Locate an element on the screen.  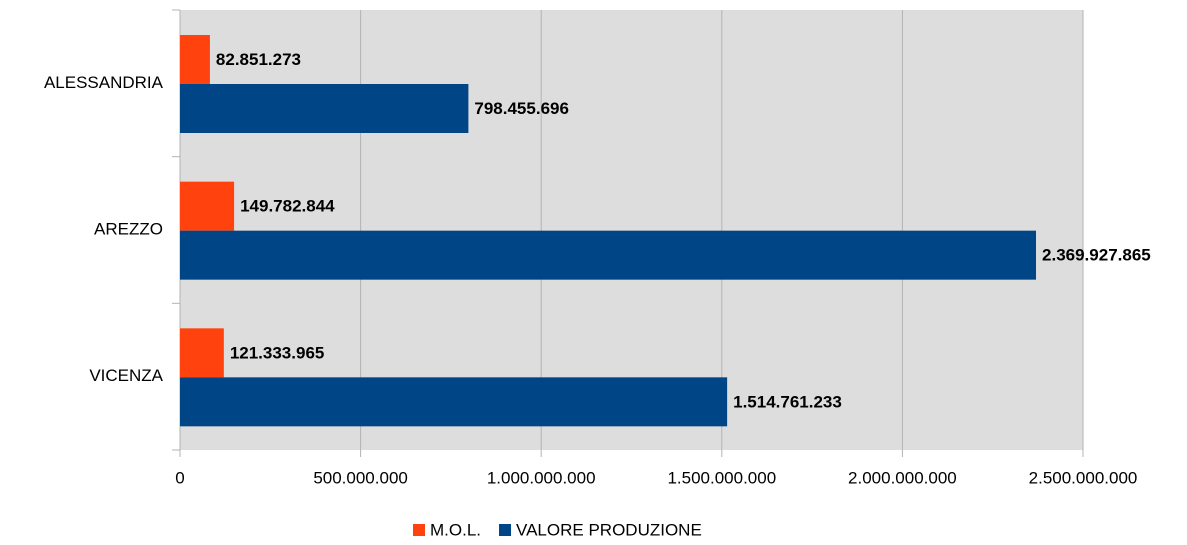
legend-label: M.O.L. is located at coordinates (455, 529).